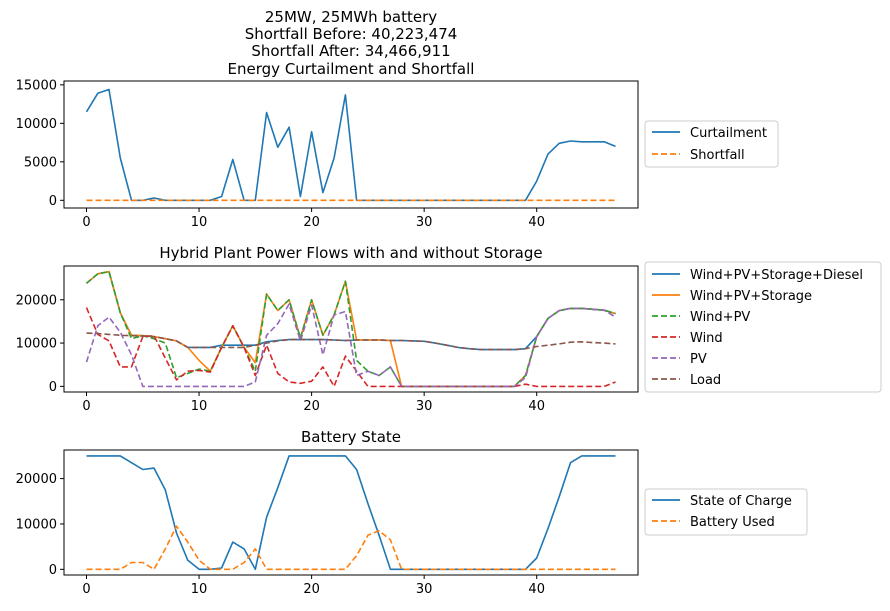 This screenshot has height=611, width=890. What do you see at coordinates (351, 437) in the screenshot?
I see `panel-3-title: Battery State` at bounding box center [351, 437].